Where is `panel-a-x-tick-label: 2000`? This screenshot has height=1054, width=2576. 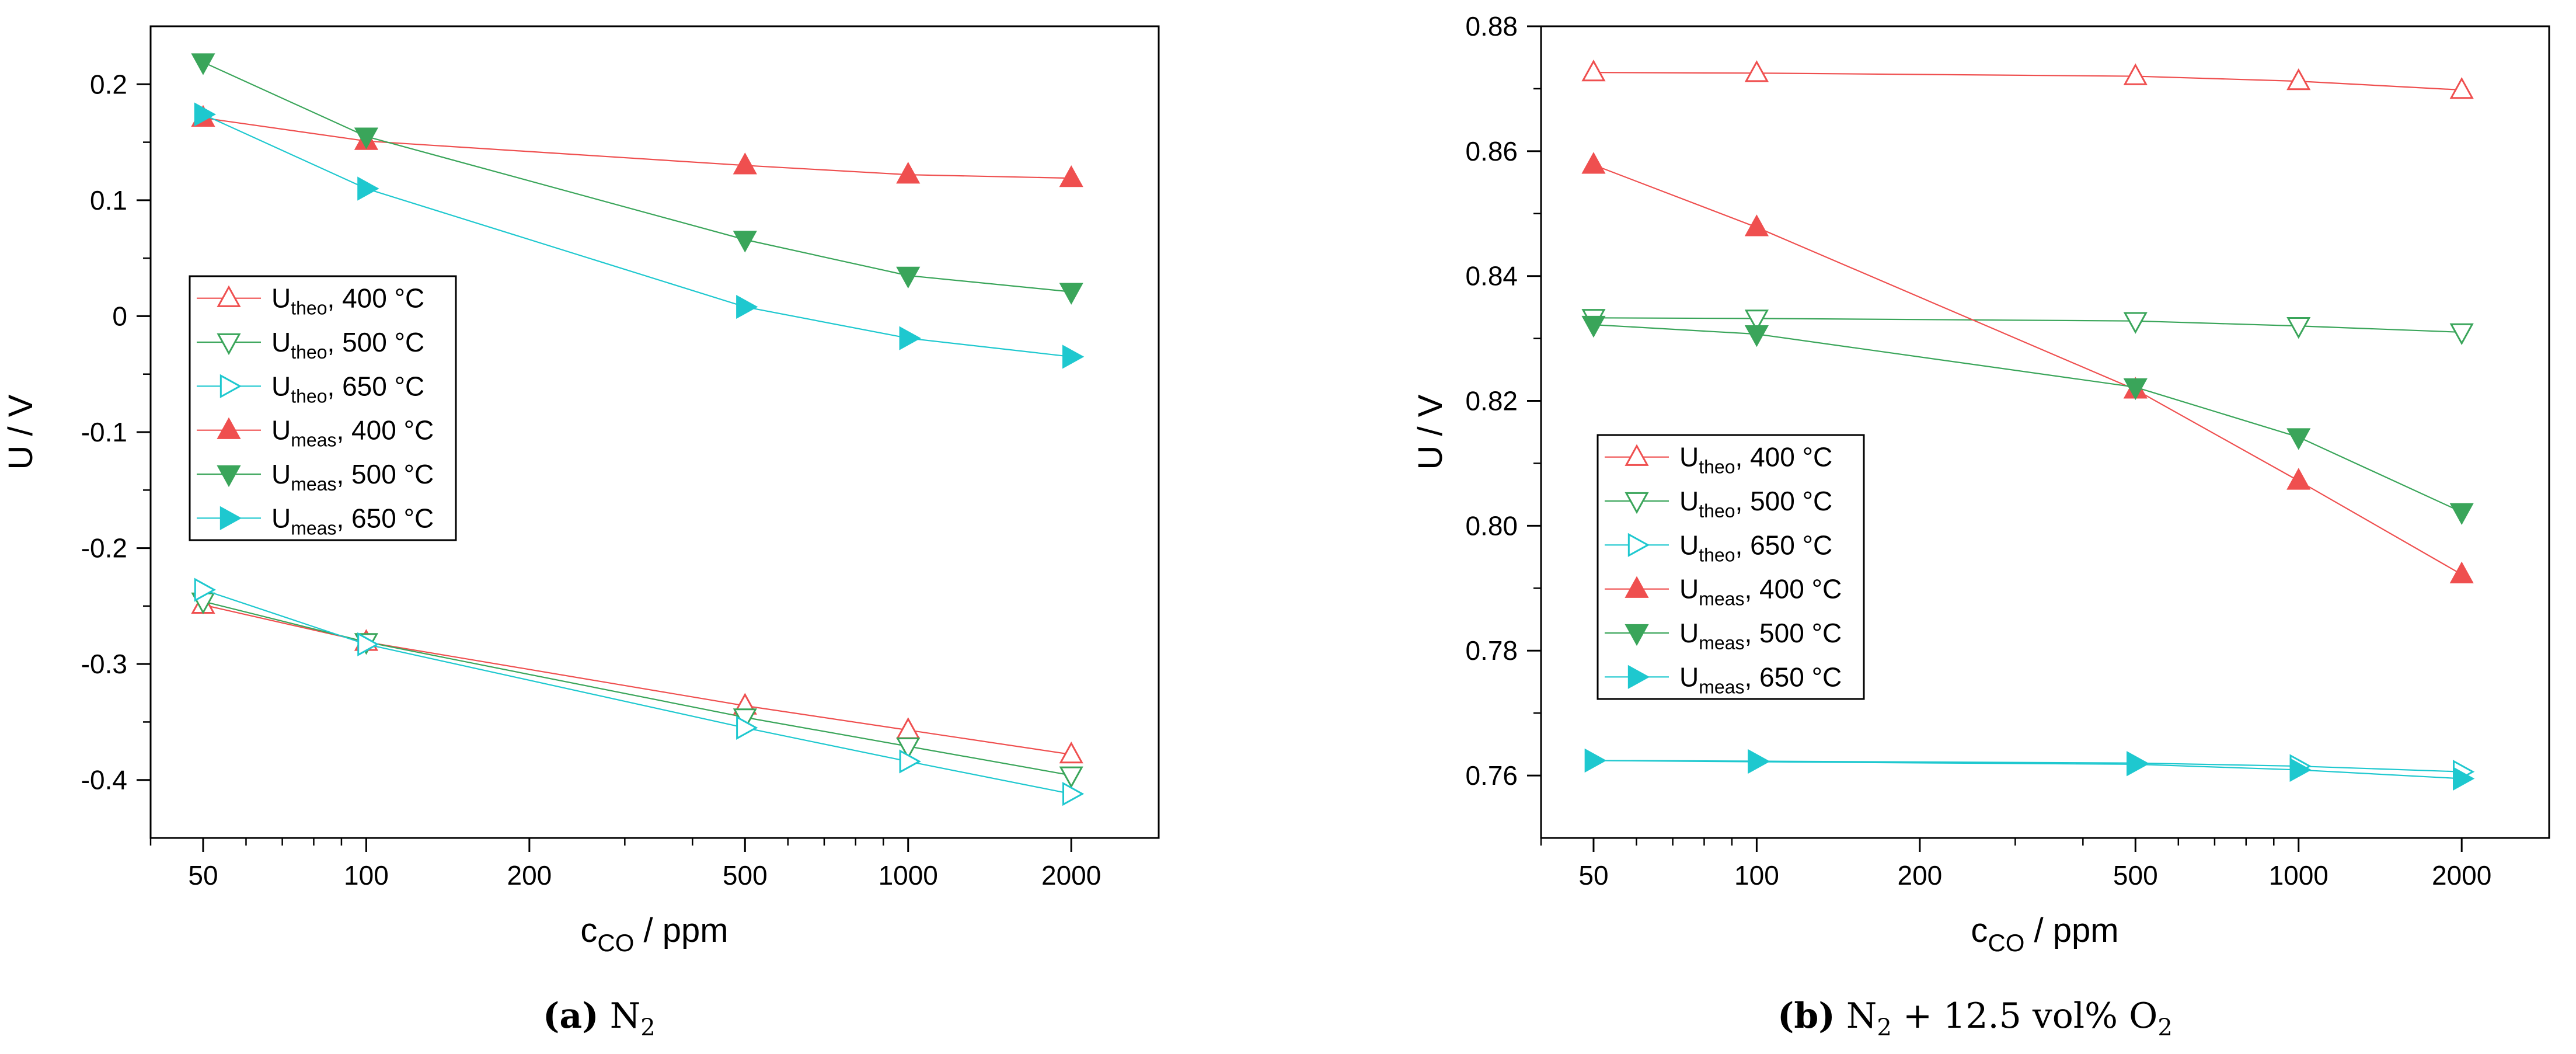 panel-a-x-tick-label: 2000 is located at coordinates (1071, 875).